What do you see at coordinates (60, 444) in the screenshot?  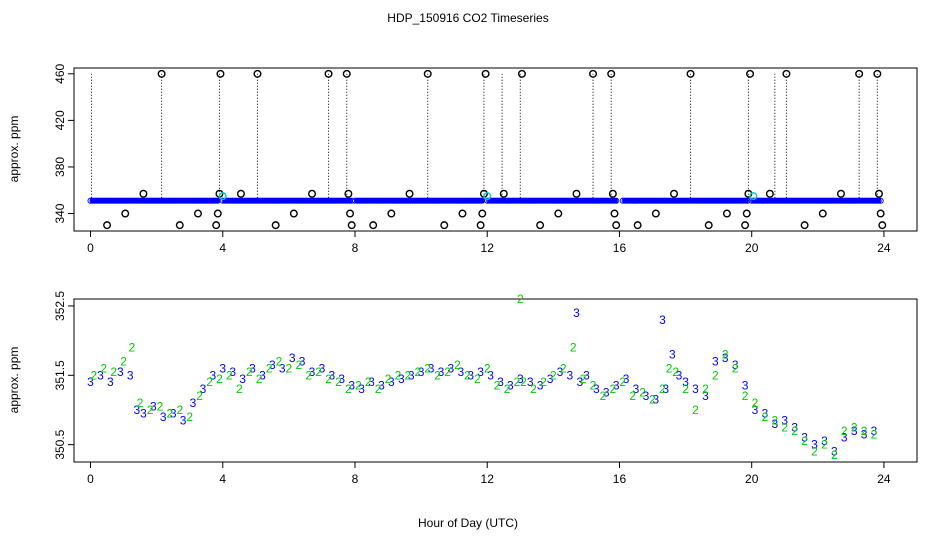 I see `bottom-y-tick-label: 350.5` at bounding box center [60, 444].